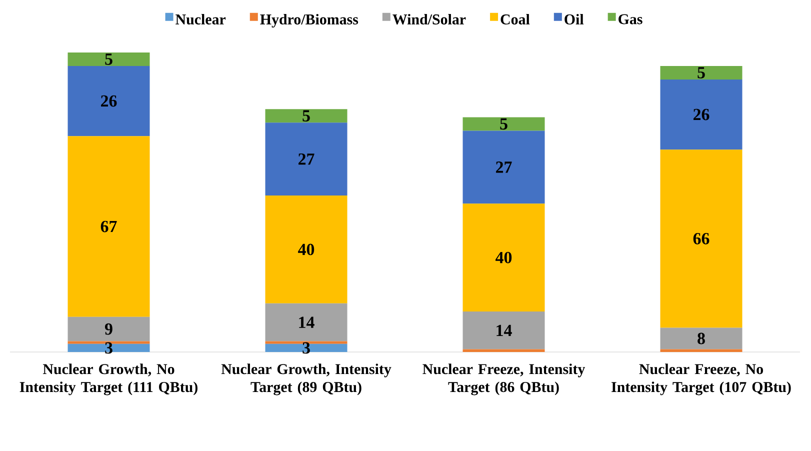  What do you see at coordinates (574, 19) in the screenshot?
I see `legend-label: Oil` at bounding box center [574, 19].